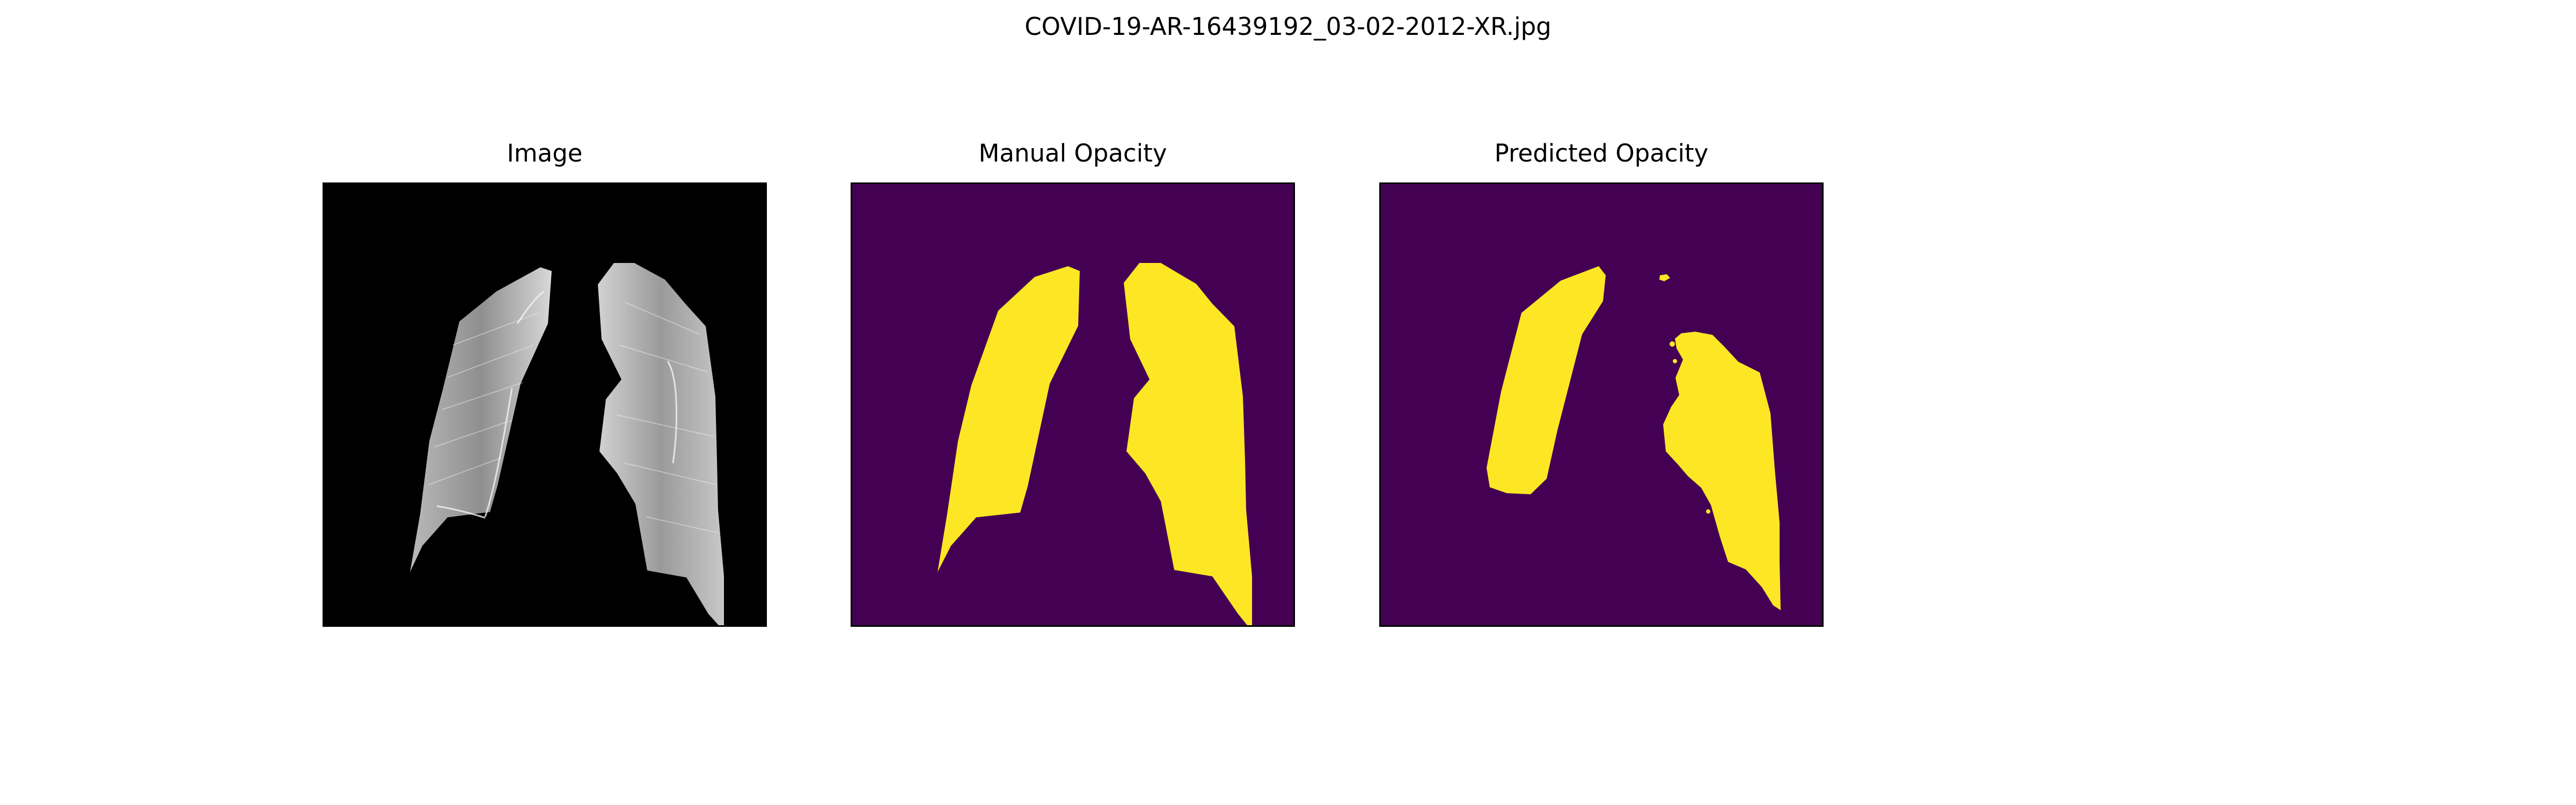  Describe the element at coordinates (1722, 471) in the screenshot. I see `predicted-right-lung-mask` at that location.